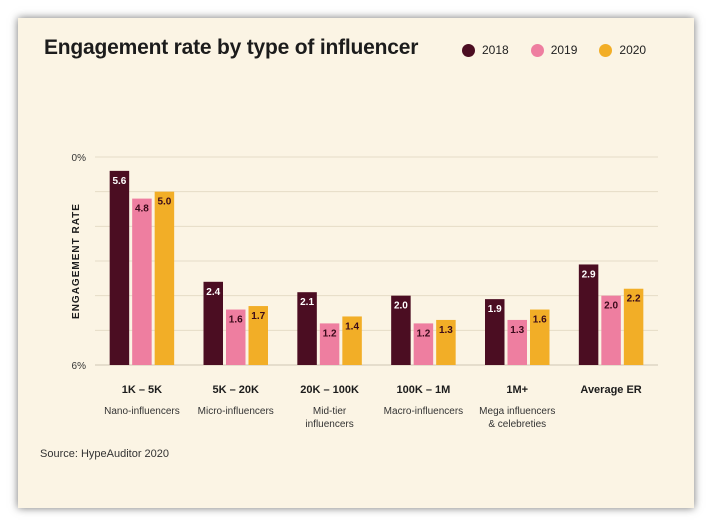  What do you see at coordinates (119, 181) in the screenshot?
I see `bar-value-label: 5.6` at bounding box center [119, 181].